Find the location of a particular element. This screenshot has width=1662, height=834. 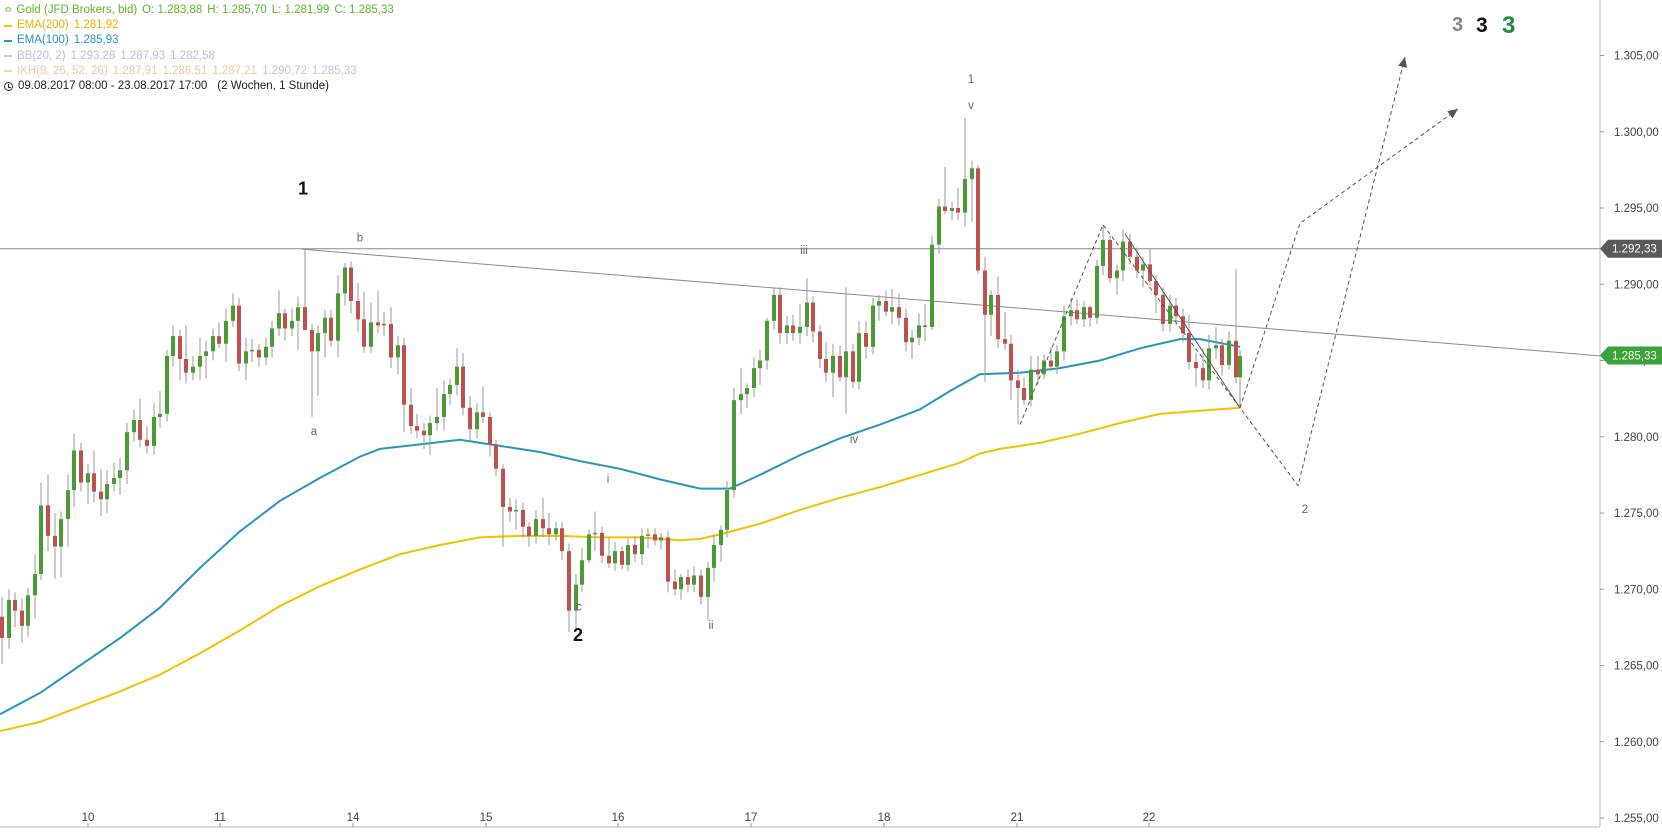

x-tick-label: 18 is located at coordinates (884, 818).